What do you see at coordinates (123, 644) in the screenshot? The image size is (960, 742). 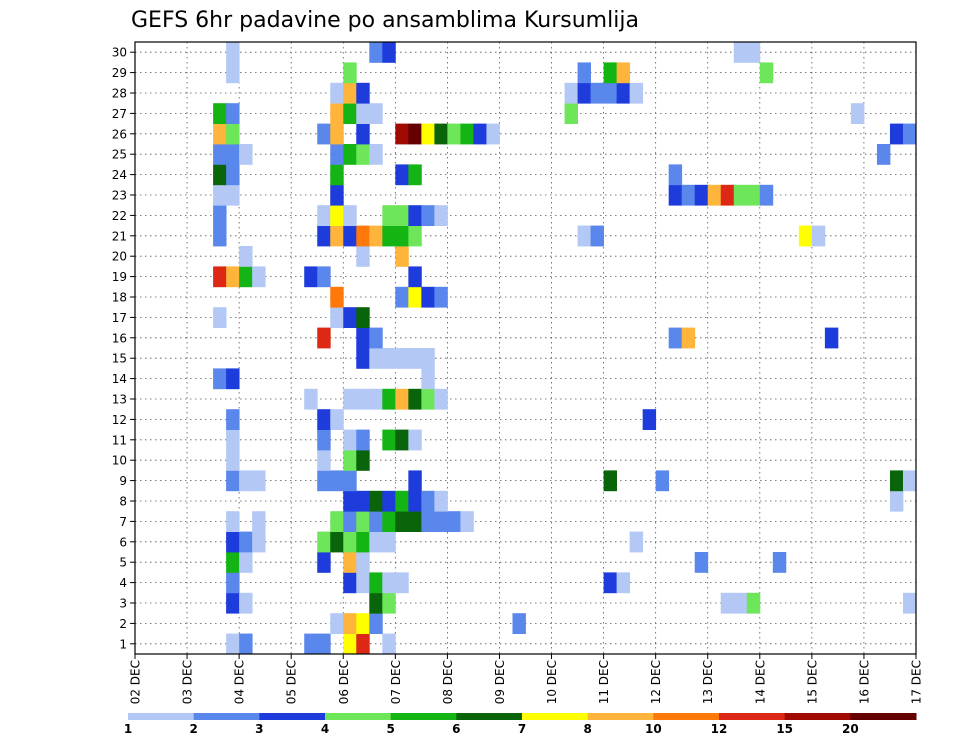 I see `y-tick-label: 1` at bounding box center [123, 644].